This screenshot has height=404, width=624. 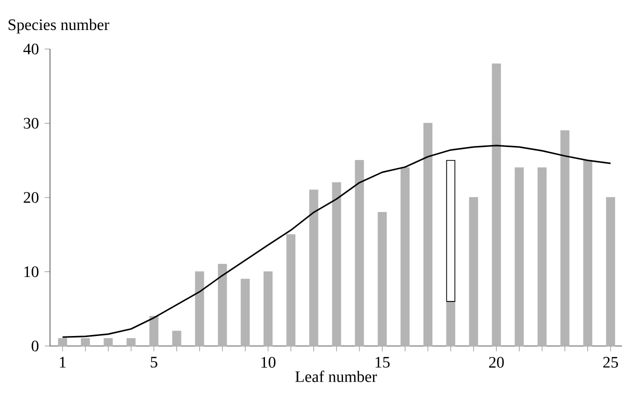 What do you see at coordinates (35, 346) in the screenshot?
I see `y-tick-label: 0` at bounding box center [35, 346].